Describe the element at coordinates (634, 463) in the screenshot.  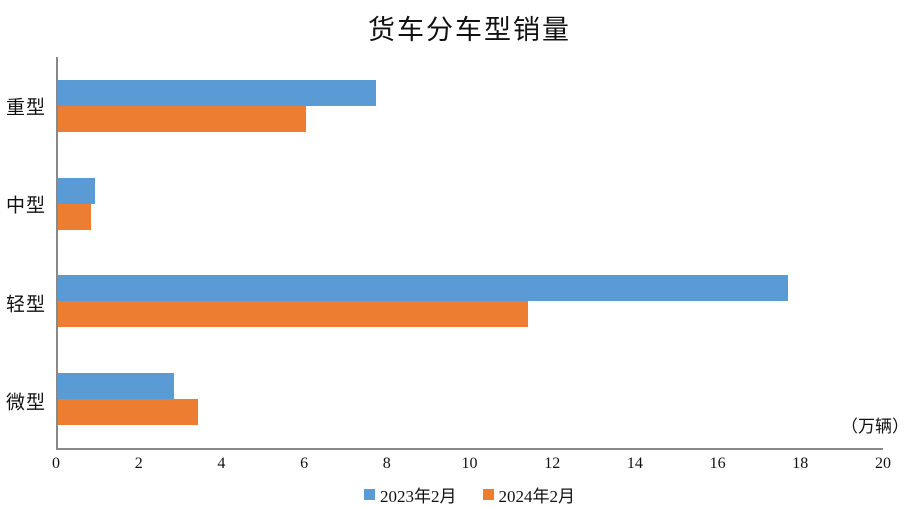
I see `x-tick-label: 14` at that location.